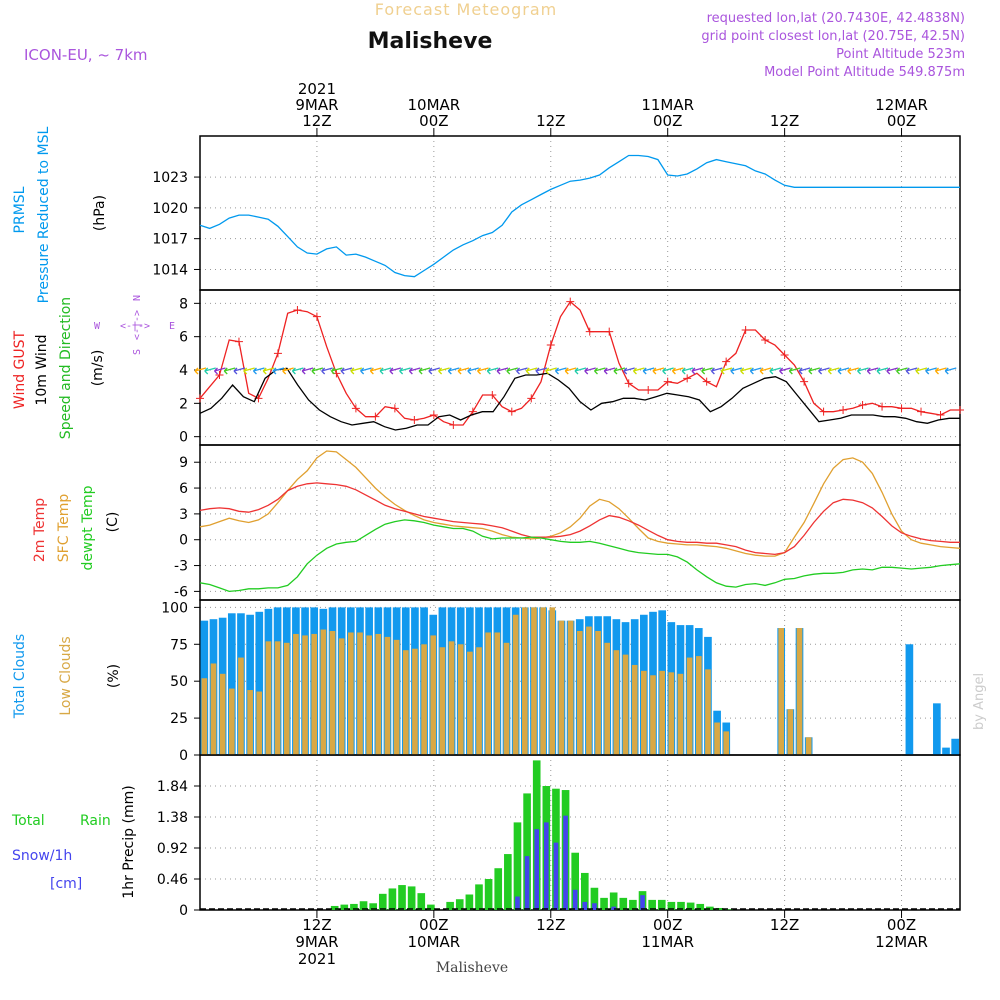 This screenshot has height=1000, width=1000. What do you see at coordinates (114, 676) in the screenshot?
I see `cloud-unit: (%)` at bounding box center [114, 676].